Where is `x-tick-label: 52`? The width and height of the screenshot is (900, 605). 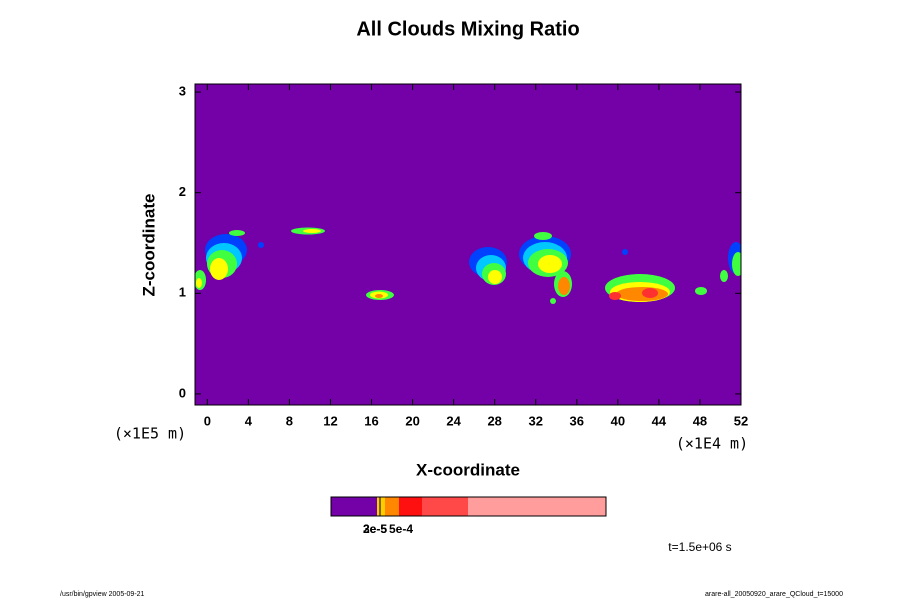
x-tick-label: 52 is located at coordinates (741, 420).